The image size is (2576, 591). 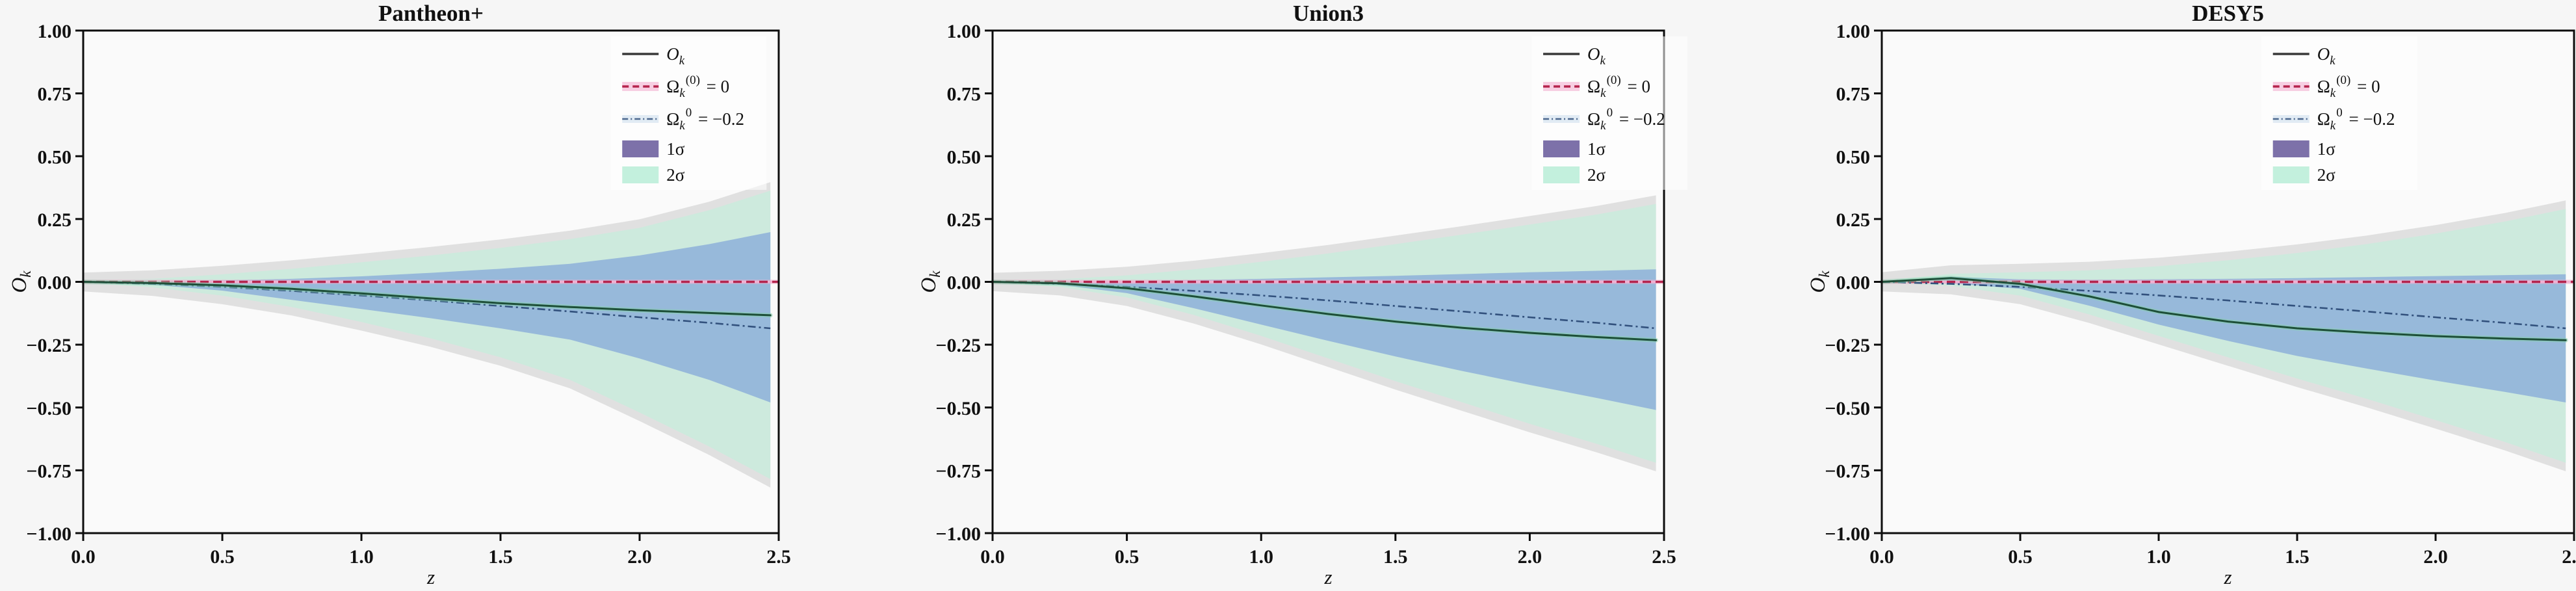 What do you see at coordinates (2290, 119) in the screenshot?
I see `legend-blue-strip` at bounding box center [2290, 119].